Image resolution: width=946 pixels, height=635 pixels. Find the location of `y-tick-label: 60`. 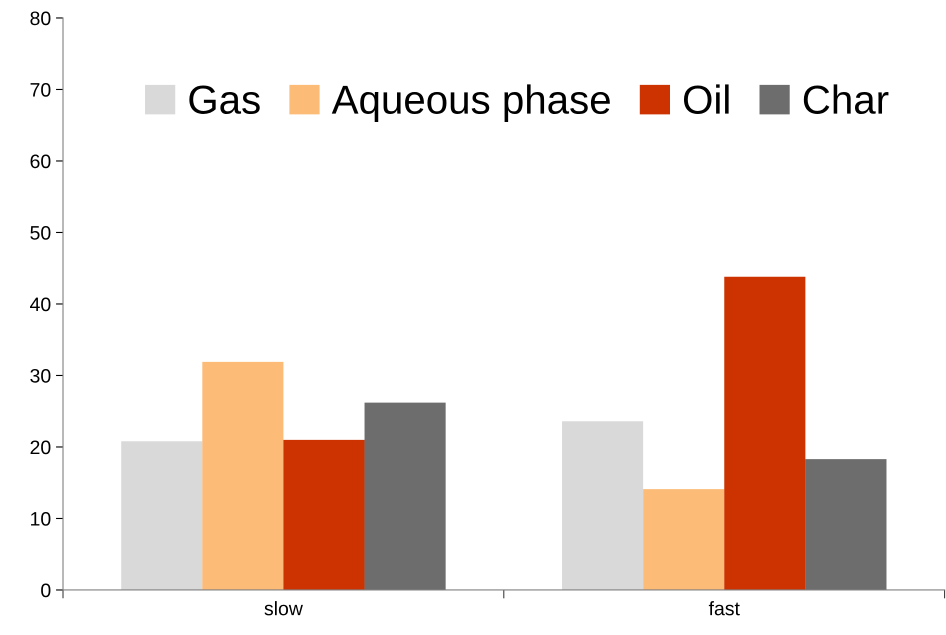

y-tick-label: 60 is located at coordinates (40, 161).